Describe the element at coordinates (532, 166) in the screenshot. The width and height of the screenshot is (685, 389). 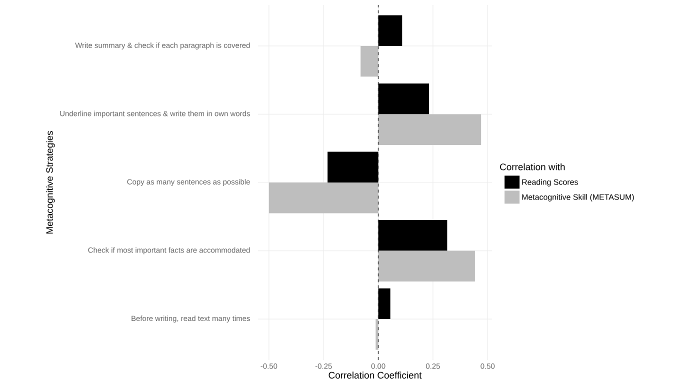
I see `legend-title: Correlation with` at that location.